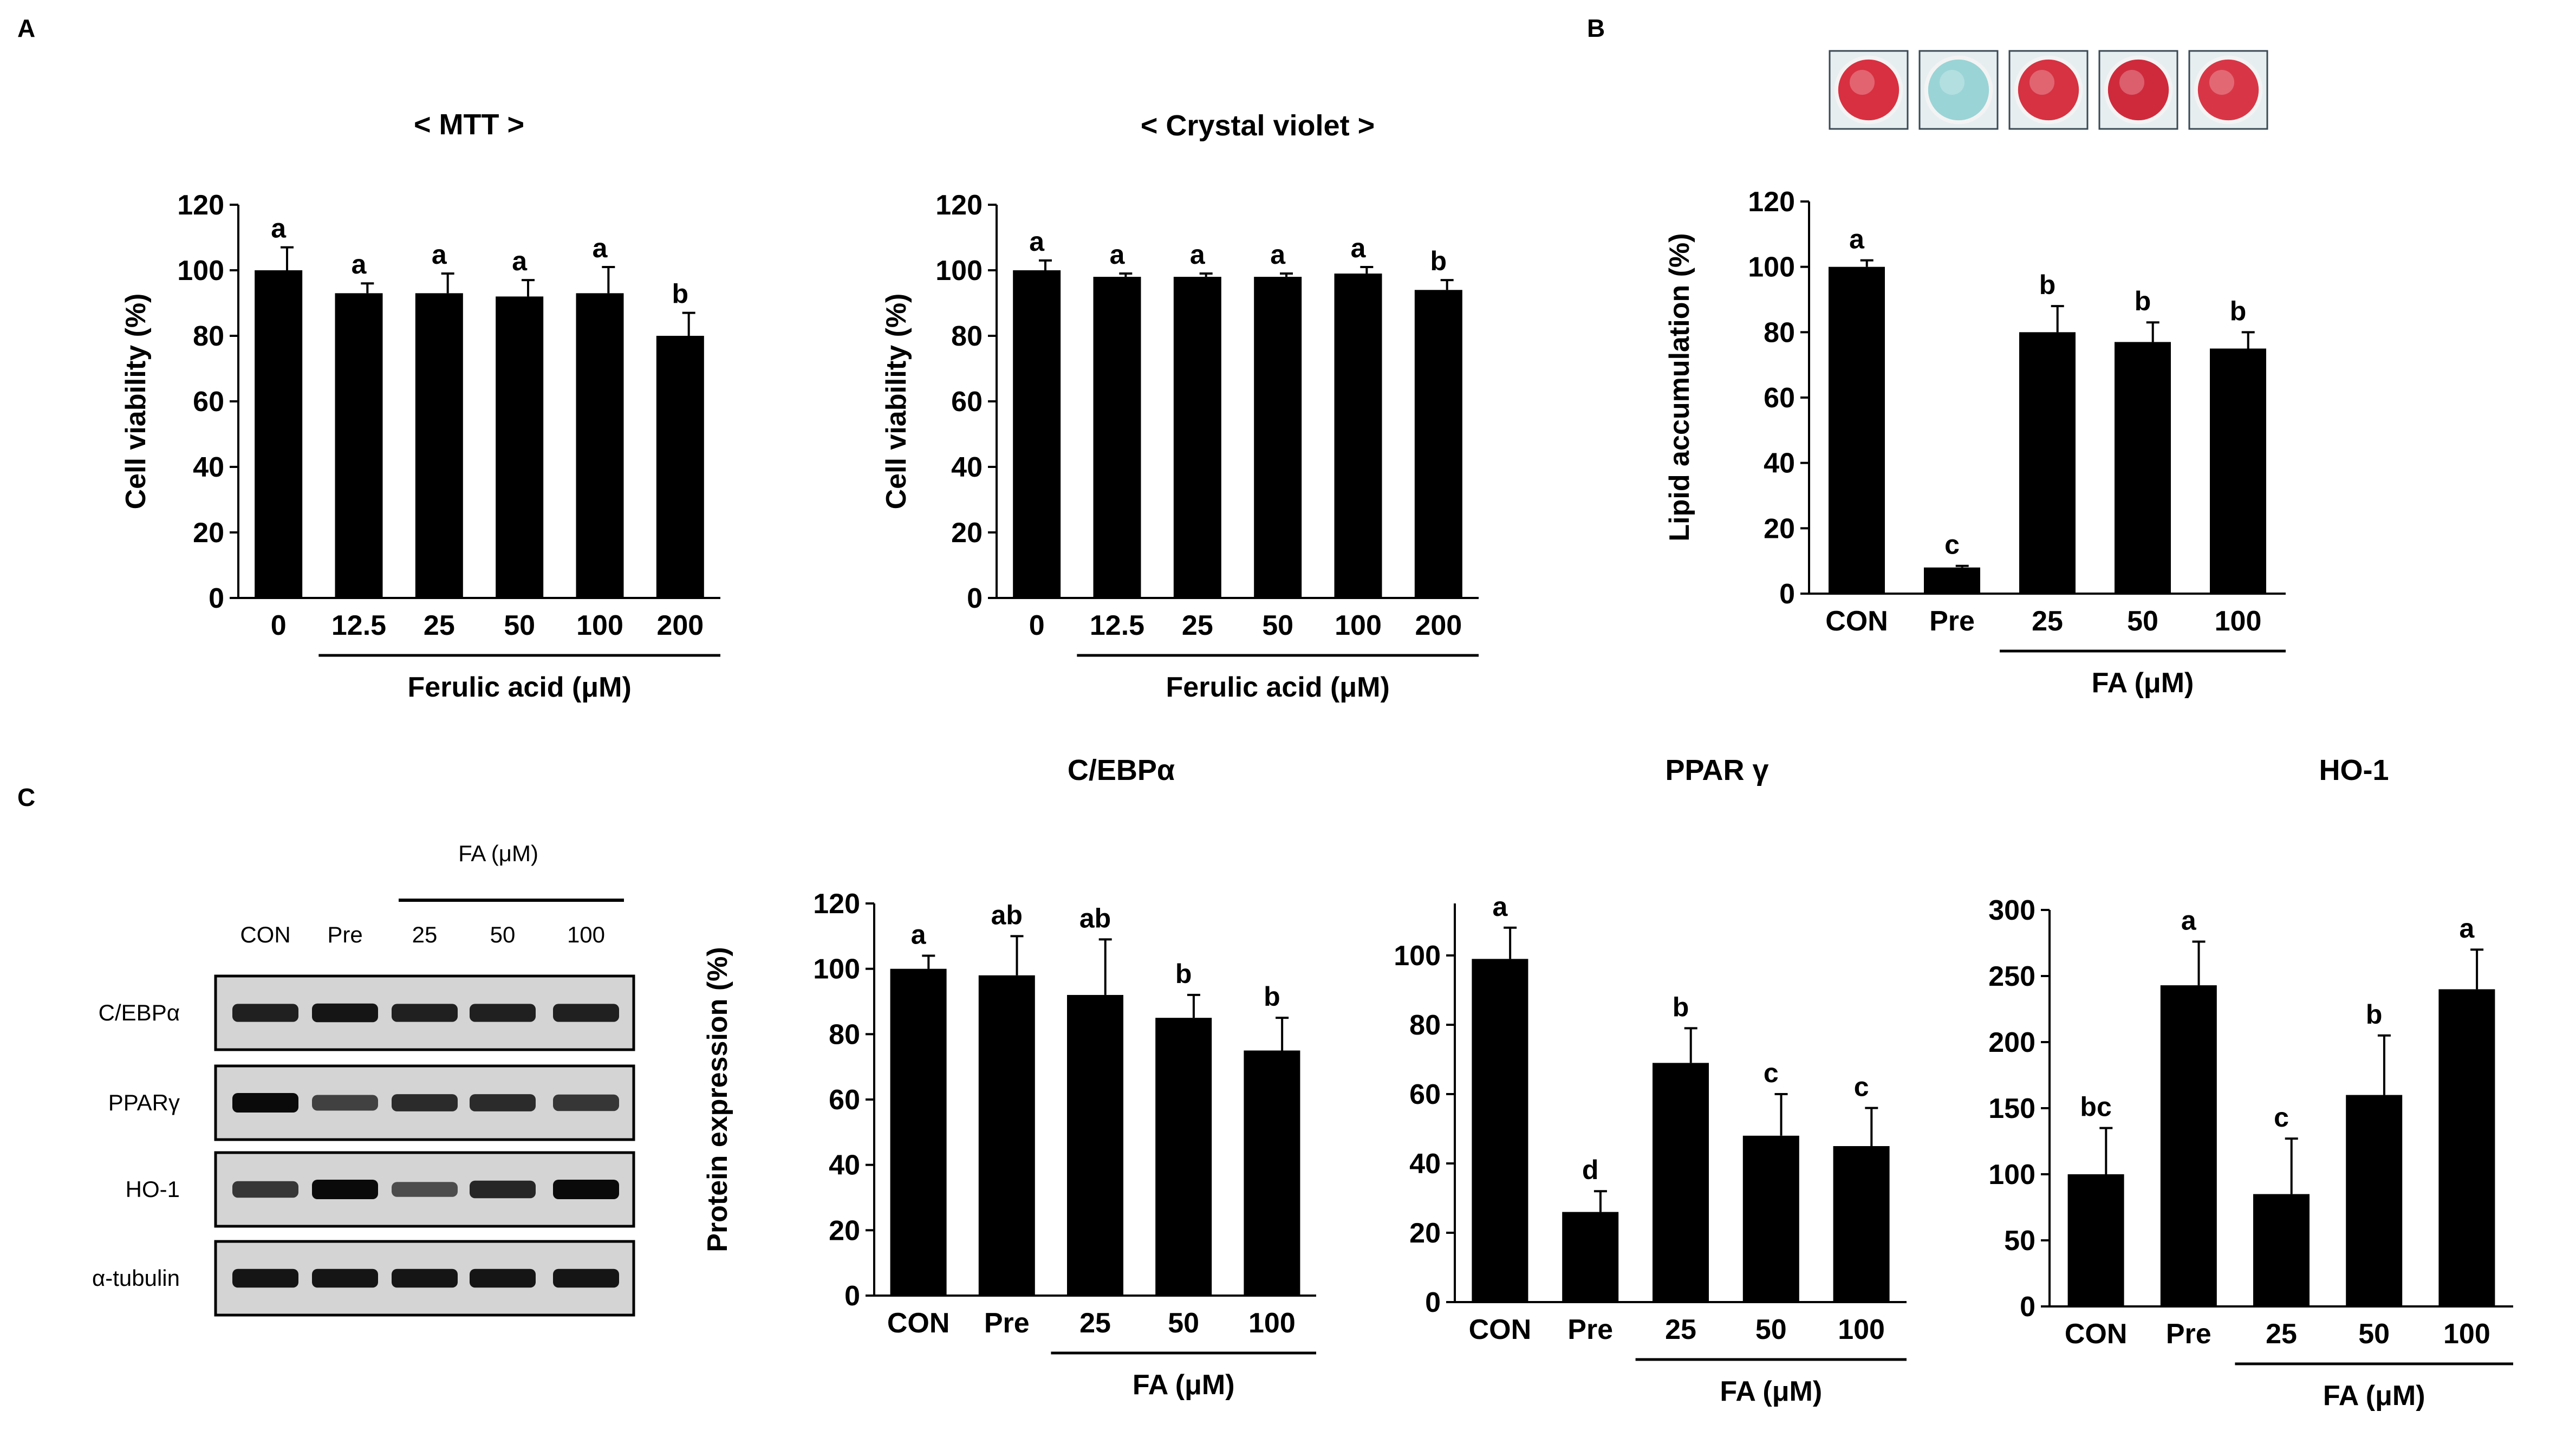  Describe the element at coordinates (1117, 625) in the screenshot. I see `x-tick-label: 12.5` at that location.